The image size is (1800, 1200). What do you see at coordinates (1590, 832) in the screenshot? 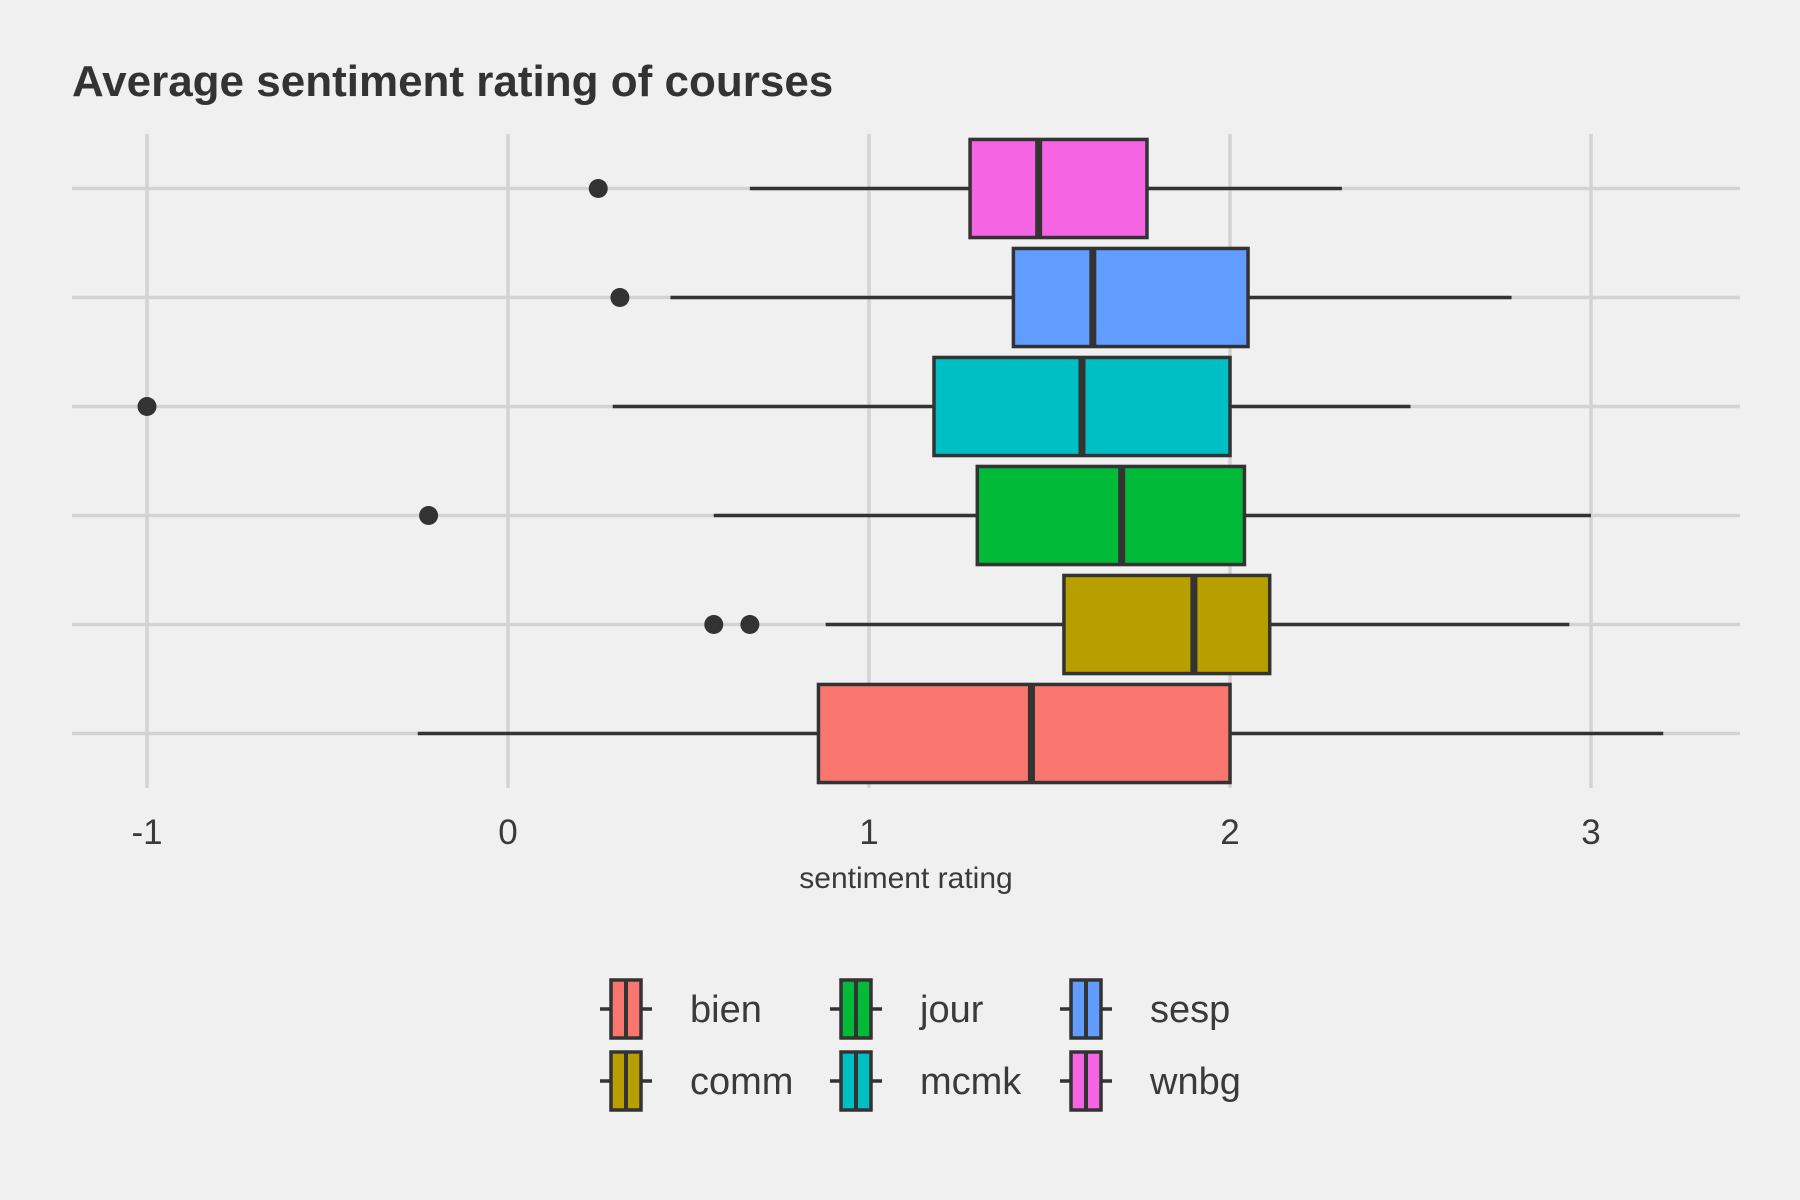
I see `x-tick-label-4: 3` at bounding box center [1590, 832].